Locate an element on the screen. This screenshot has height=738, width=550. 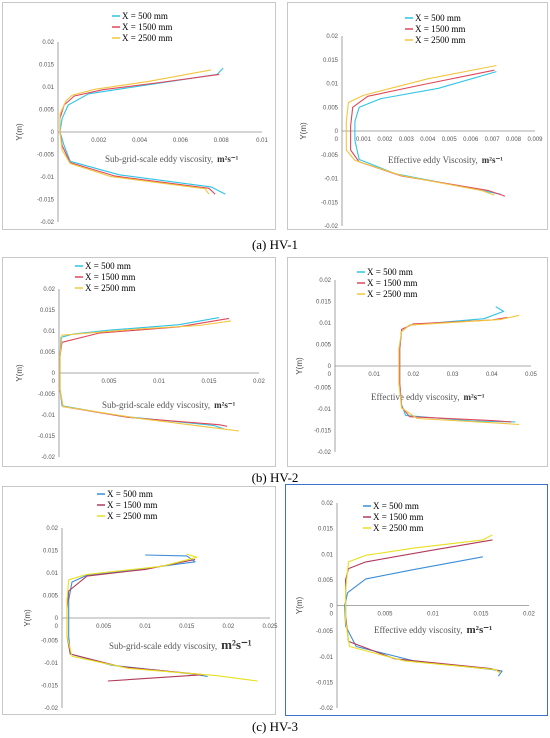
x-axis-label: Effective eddy Viscosity, is located at coordinates (433, 160).